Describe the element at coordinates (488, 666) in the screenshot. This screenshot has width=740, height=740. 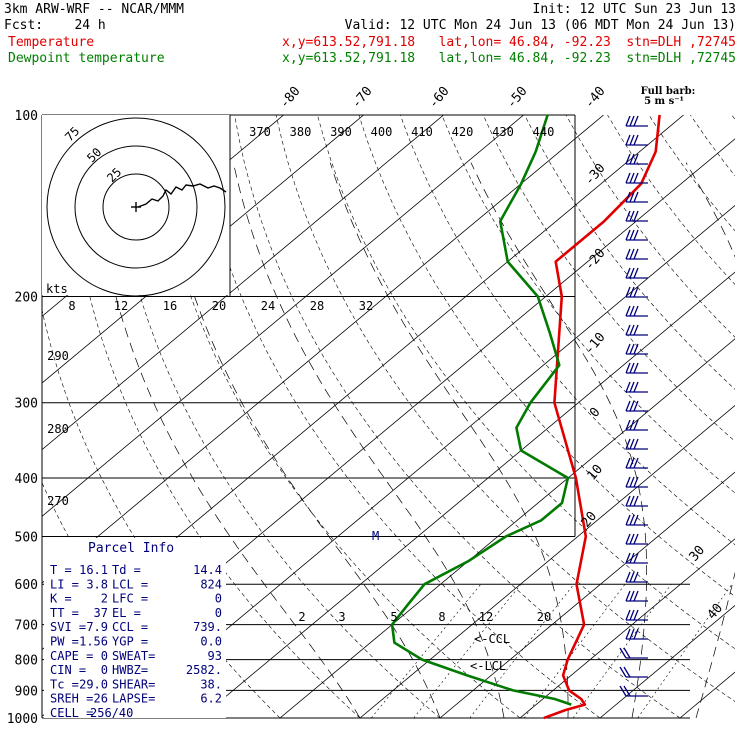
I see `lcl-annotation: <-LCL` at that location.